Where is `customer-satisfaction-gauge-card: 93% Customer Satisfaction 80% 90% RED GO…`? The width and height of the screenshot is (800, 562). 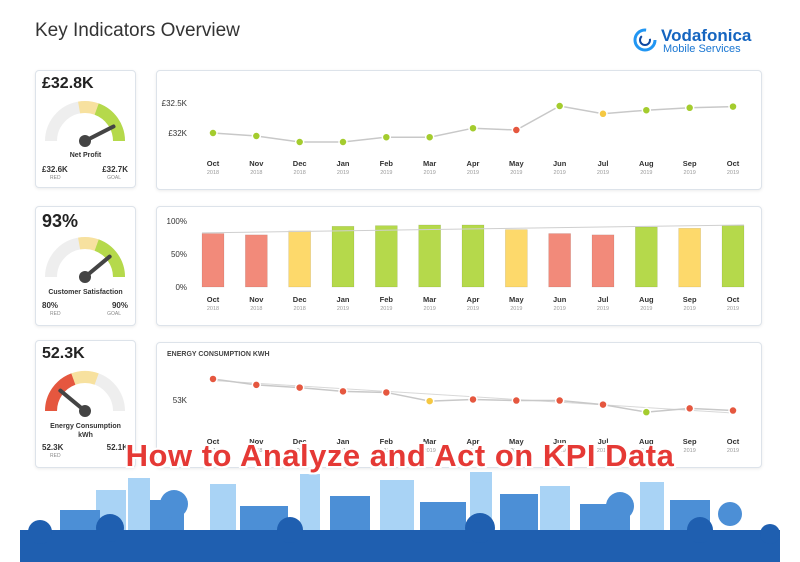 customer-satisfaction-gauge-card: 93% Customer Satisfaction 80% 90% RED GO… is located at coordinates (85, 266).